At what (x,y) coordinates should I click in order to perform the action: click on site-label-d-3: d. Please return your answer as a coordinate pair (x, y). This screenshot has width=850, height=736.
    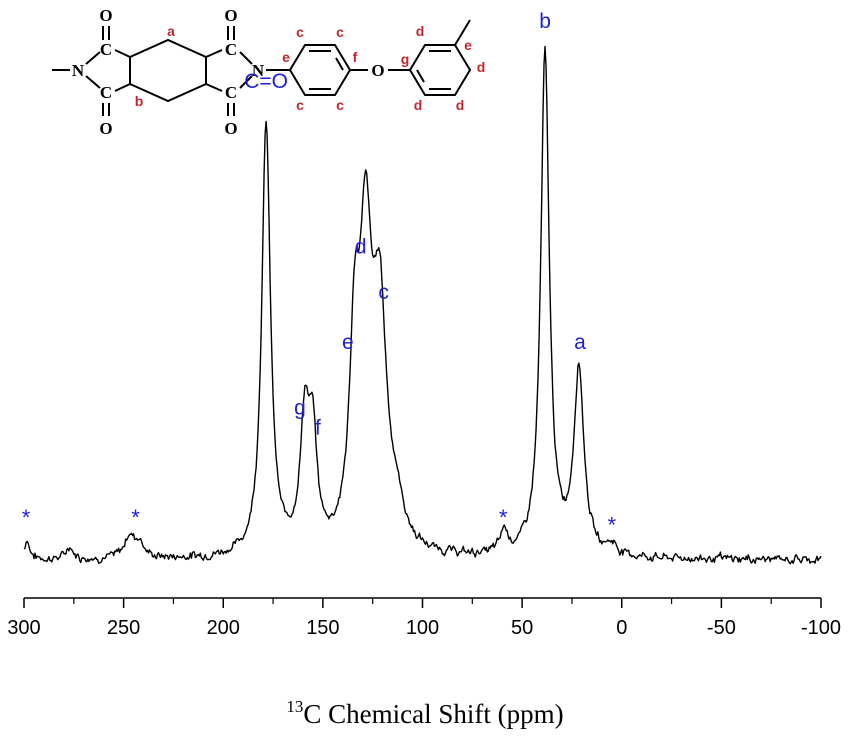
    Looking at the image, I should click on (418, 105).